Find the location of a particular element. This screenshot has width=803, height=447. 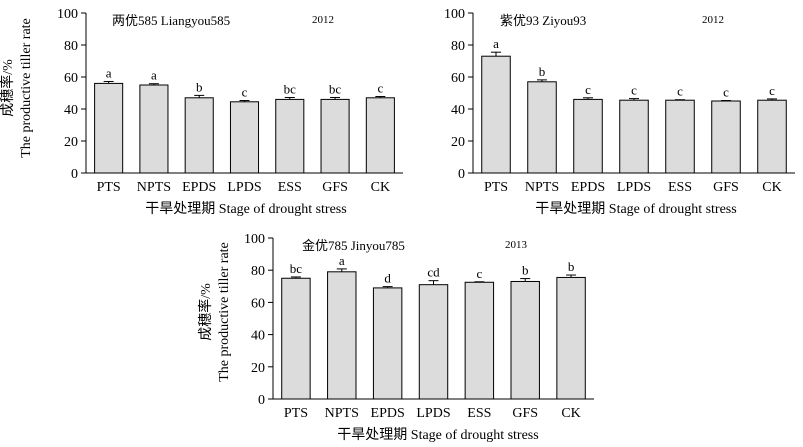

significance-letter: cd is located at coordinates (433, 272).